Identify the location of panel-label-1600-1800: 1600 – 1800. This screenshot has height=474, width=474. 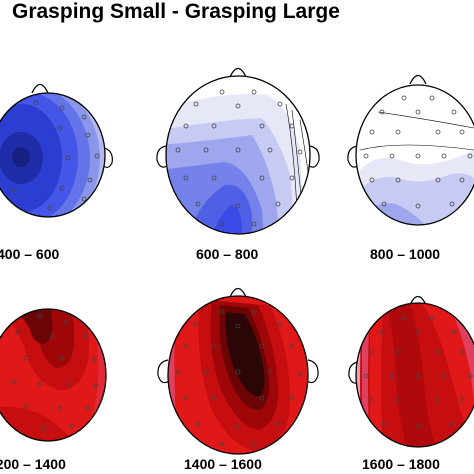
(401, 464).